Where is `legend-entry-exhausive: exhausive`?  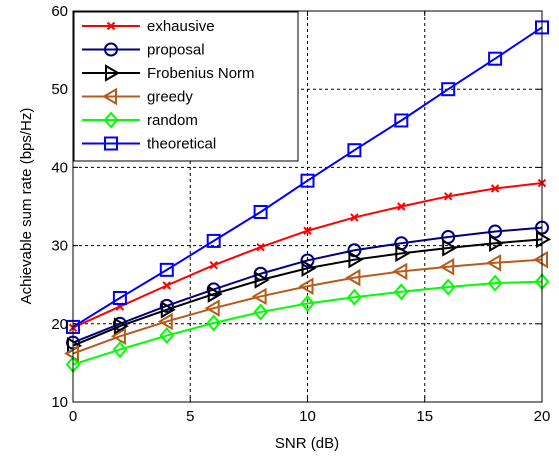 legend-entry-exhausive: exhausive is located at coordinates (148, 26).